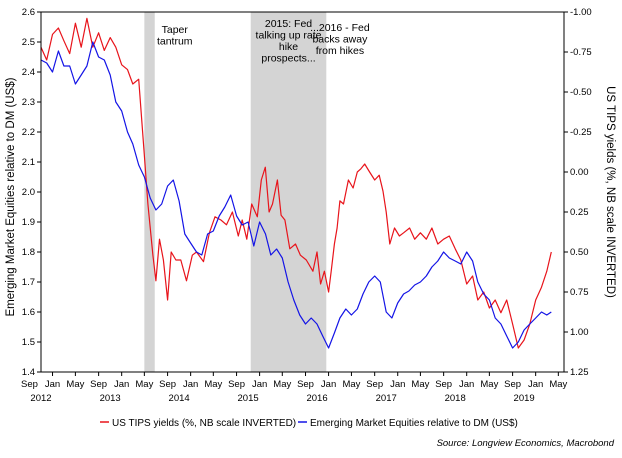  Describe the element at coordinates (28, 72) in the screenshot. I see `left-tick-label: 2.4` at that location.